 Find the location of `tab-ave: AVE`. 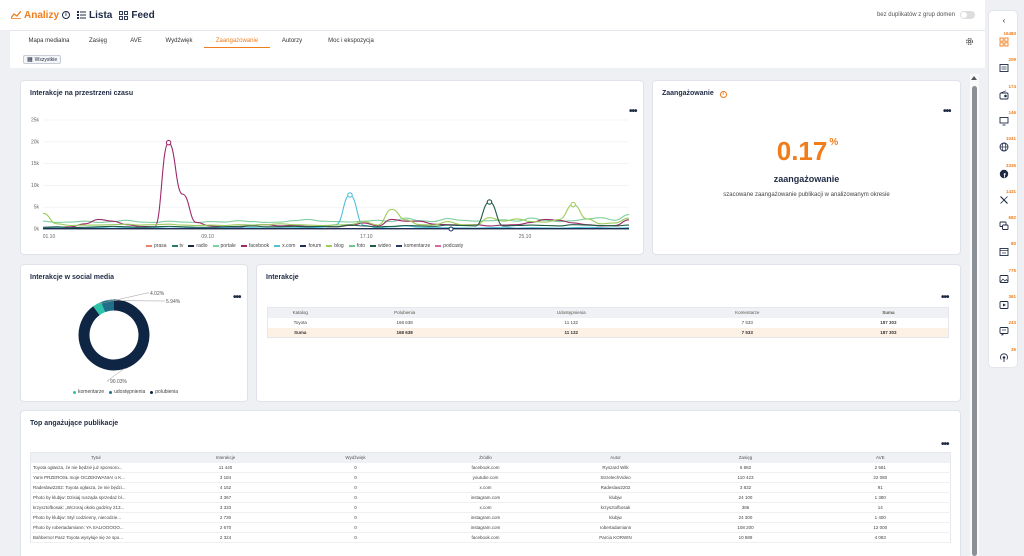

tab-ave: AVE is located at coordinates (136, 41).